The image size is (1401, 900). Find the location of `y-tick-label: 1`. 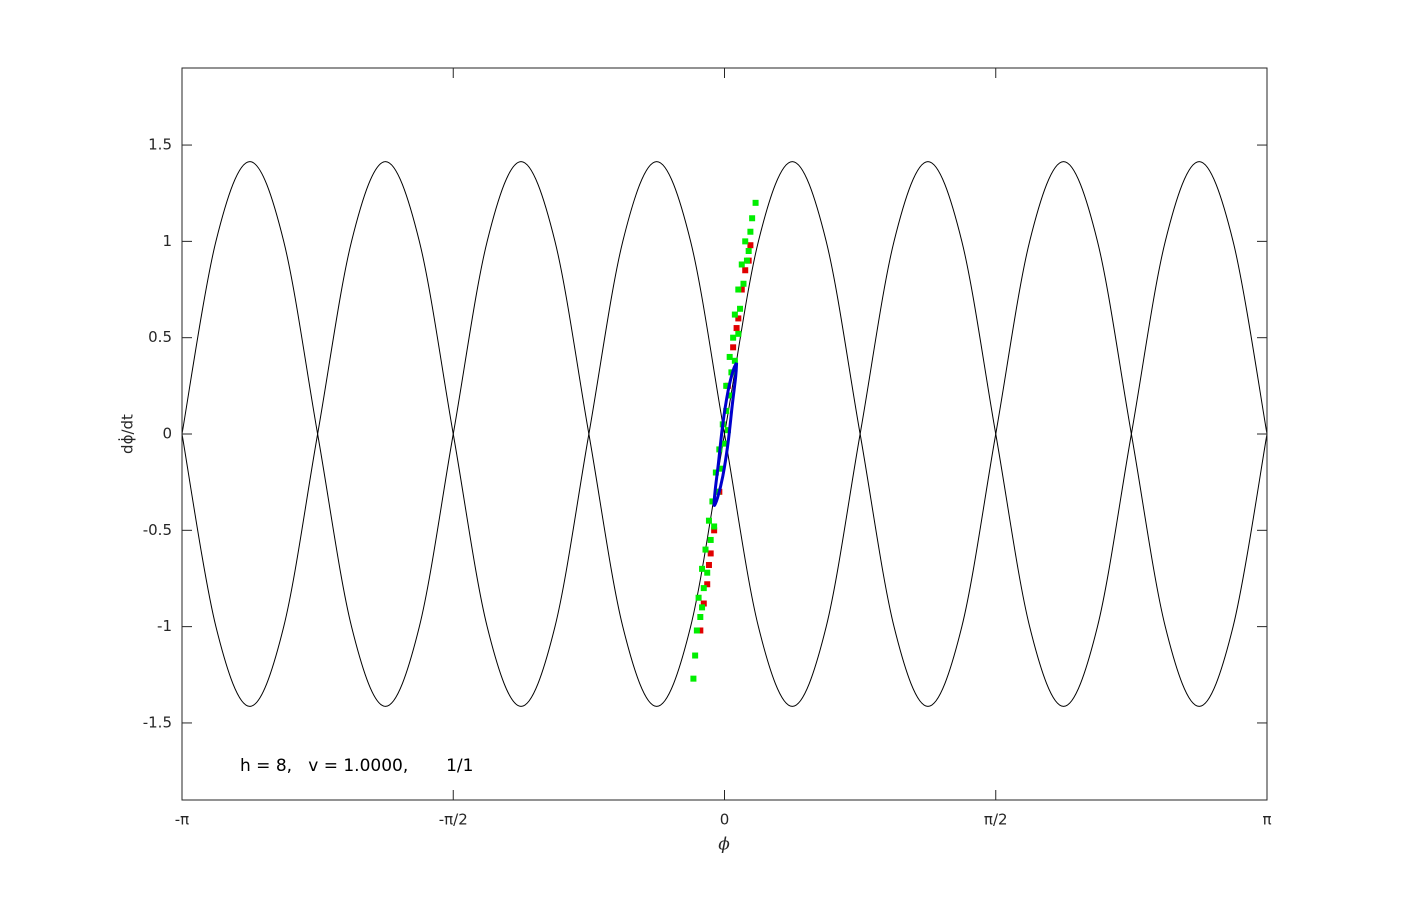

y-tick-label: 1 is located at coordinates (167, 241).